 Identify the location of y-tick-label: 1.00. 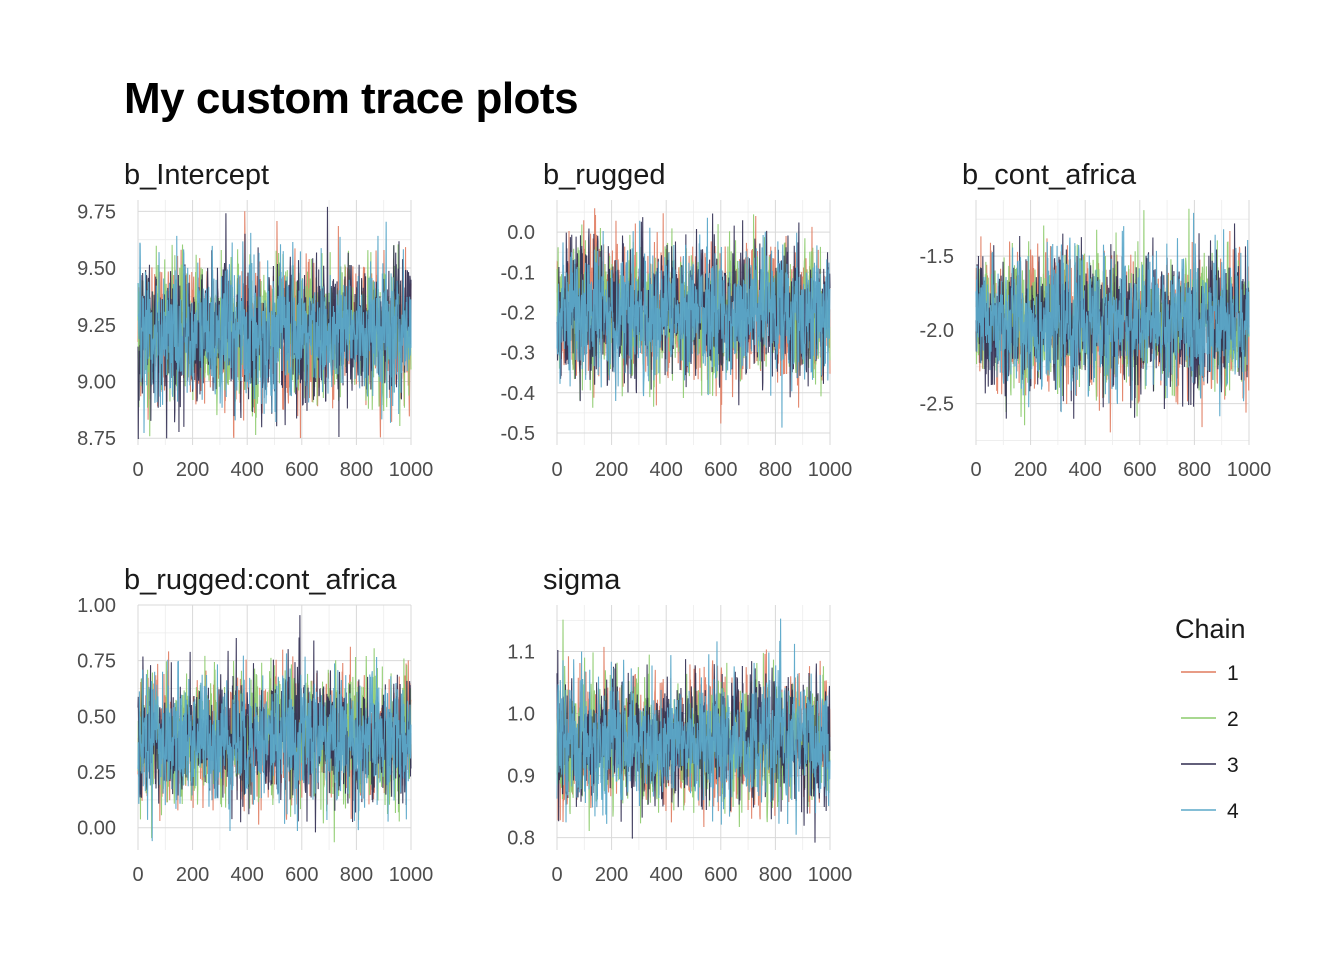
(96, 606).